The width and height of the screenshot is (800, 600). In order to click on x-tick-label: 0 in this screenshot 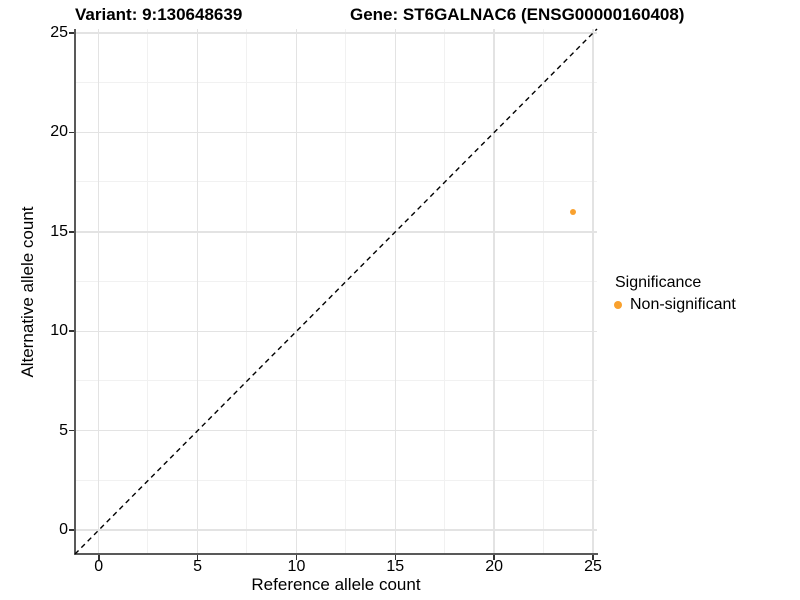, I will do `click(99, 566)`.